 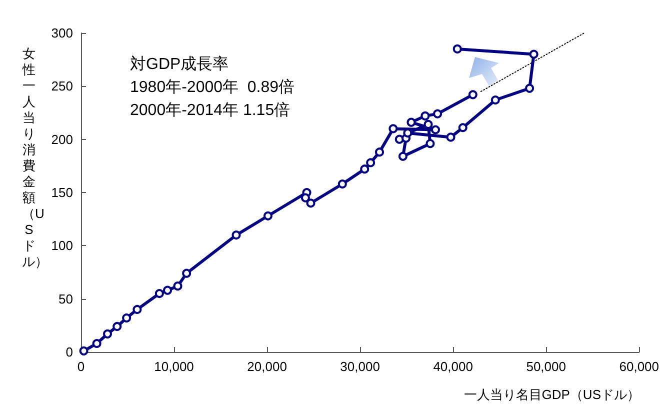 I want to click on text: 女性一人当り消費金額（USドル）, so click(x=35, y=157).